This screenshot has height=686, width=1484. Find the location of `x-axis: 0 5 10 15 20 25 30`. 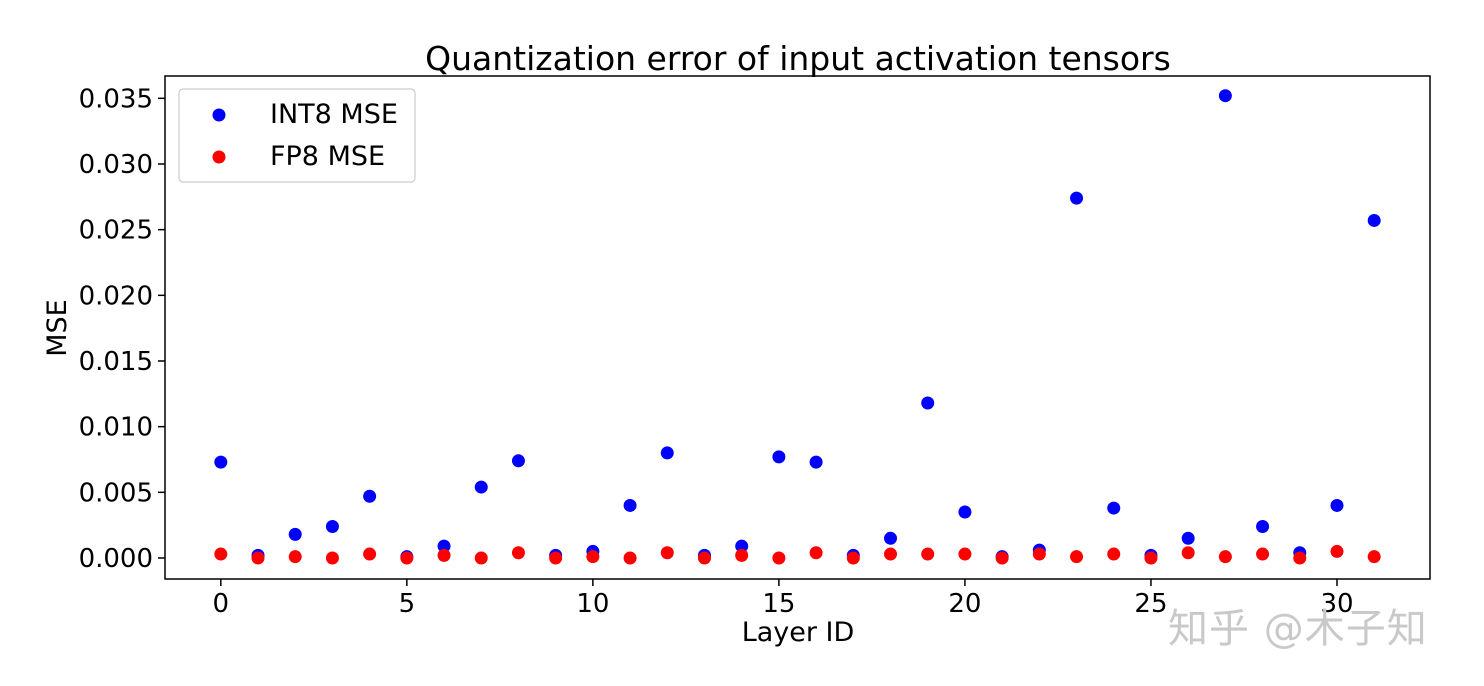

x-axis: 0 5 10 15 20 25 30 is located at coordinates (783, 599).